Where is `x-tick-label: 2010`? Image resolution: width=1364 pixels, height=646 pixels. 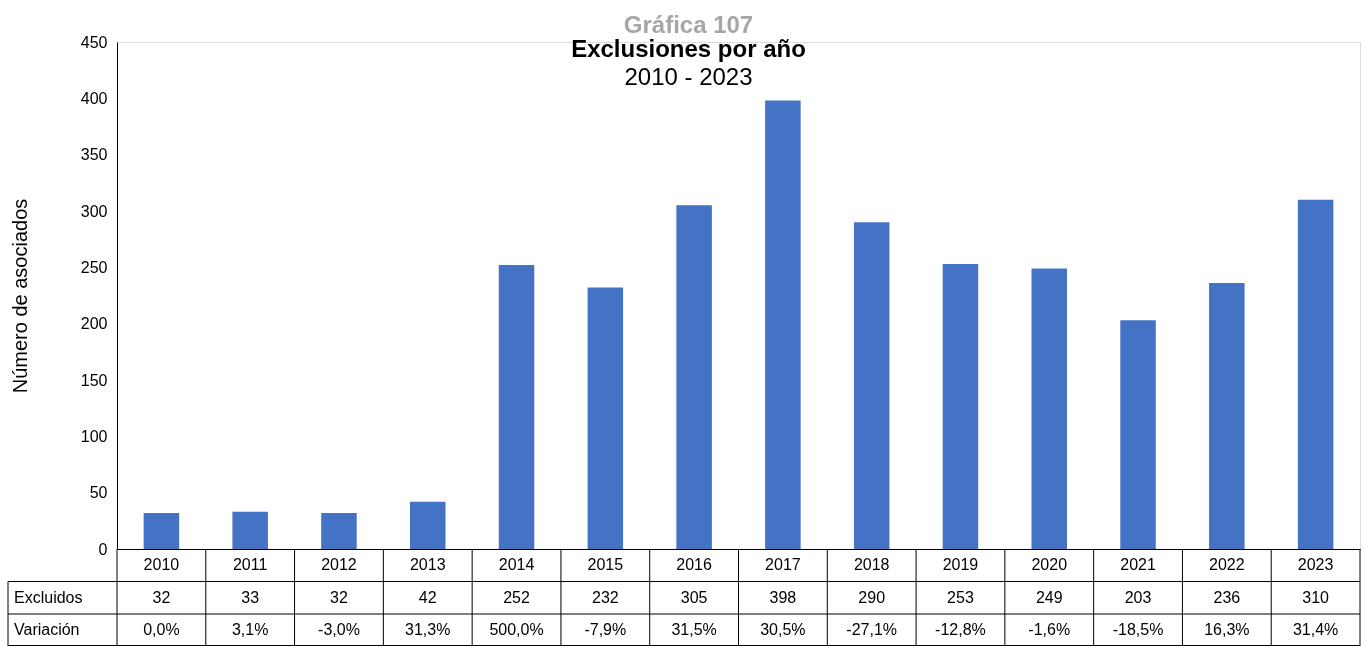 x-tick-label: 2010 is located at coordinates (161, 565).